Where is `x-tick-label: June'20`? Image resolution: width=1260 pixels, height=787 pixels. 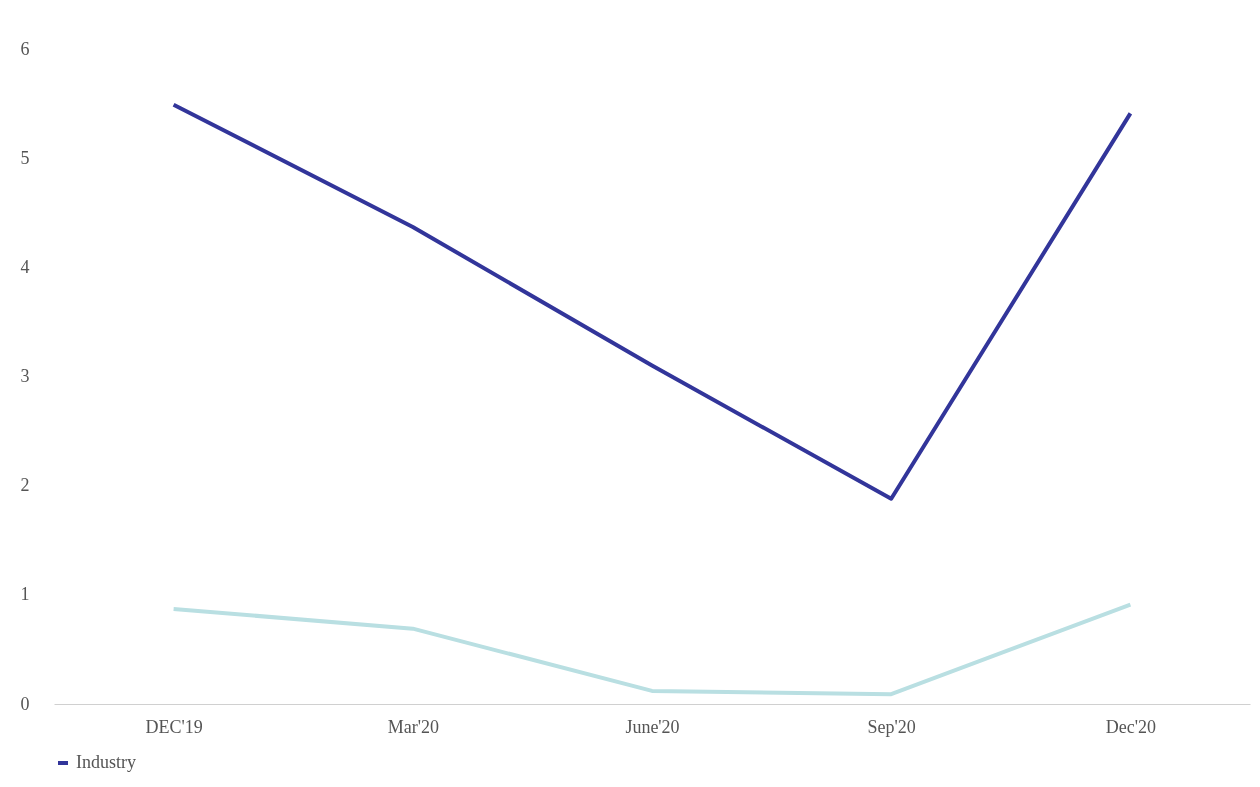
x-tick-label: June'20 is located at coordinates (652, 726).